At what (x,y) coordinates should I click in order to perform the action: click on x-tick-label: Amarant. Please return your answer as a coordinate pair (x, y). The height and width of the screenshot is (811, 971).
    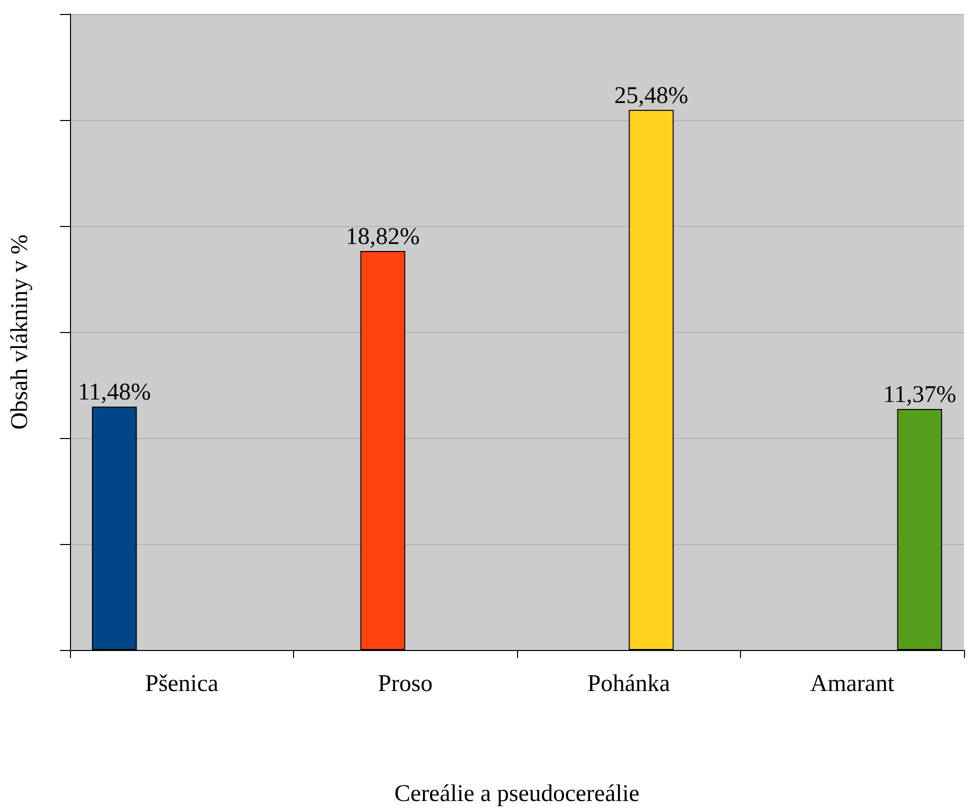
    Looking at the image, I should click on (852, 684).